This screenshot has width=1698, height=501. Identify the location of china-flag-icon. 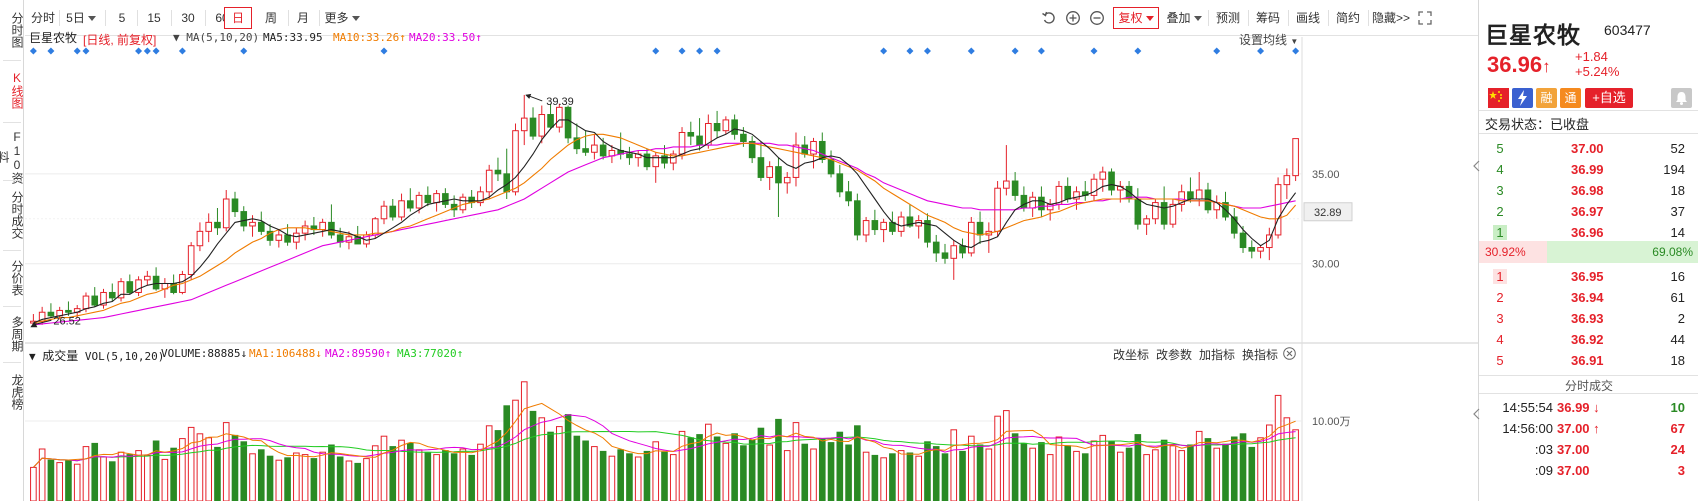
(1498, 98).